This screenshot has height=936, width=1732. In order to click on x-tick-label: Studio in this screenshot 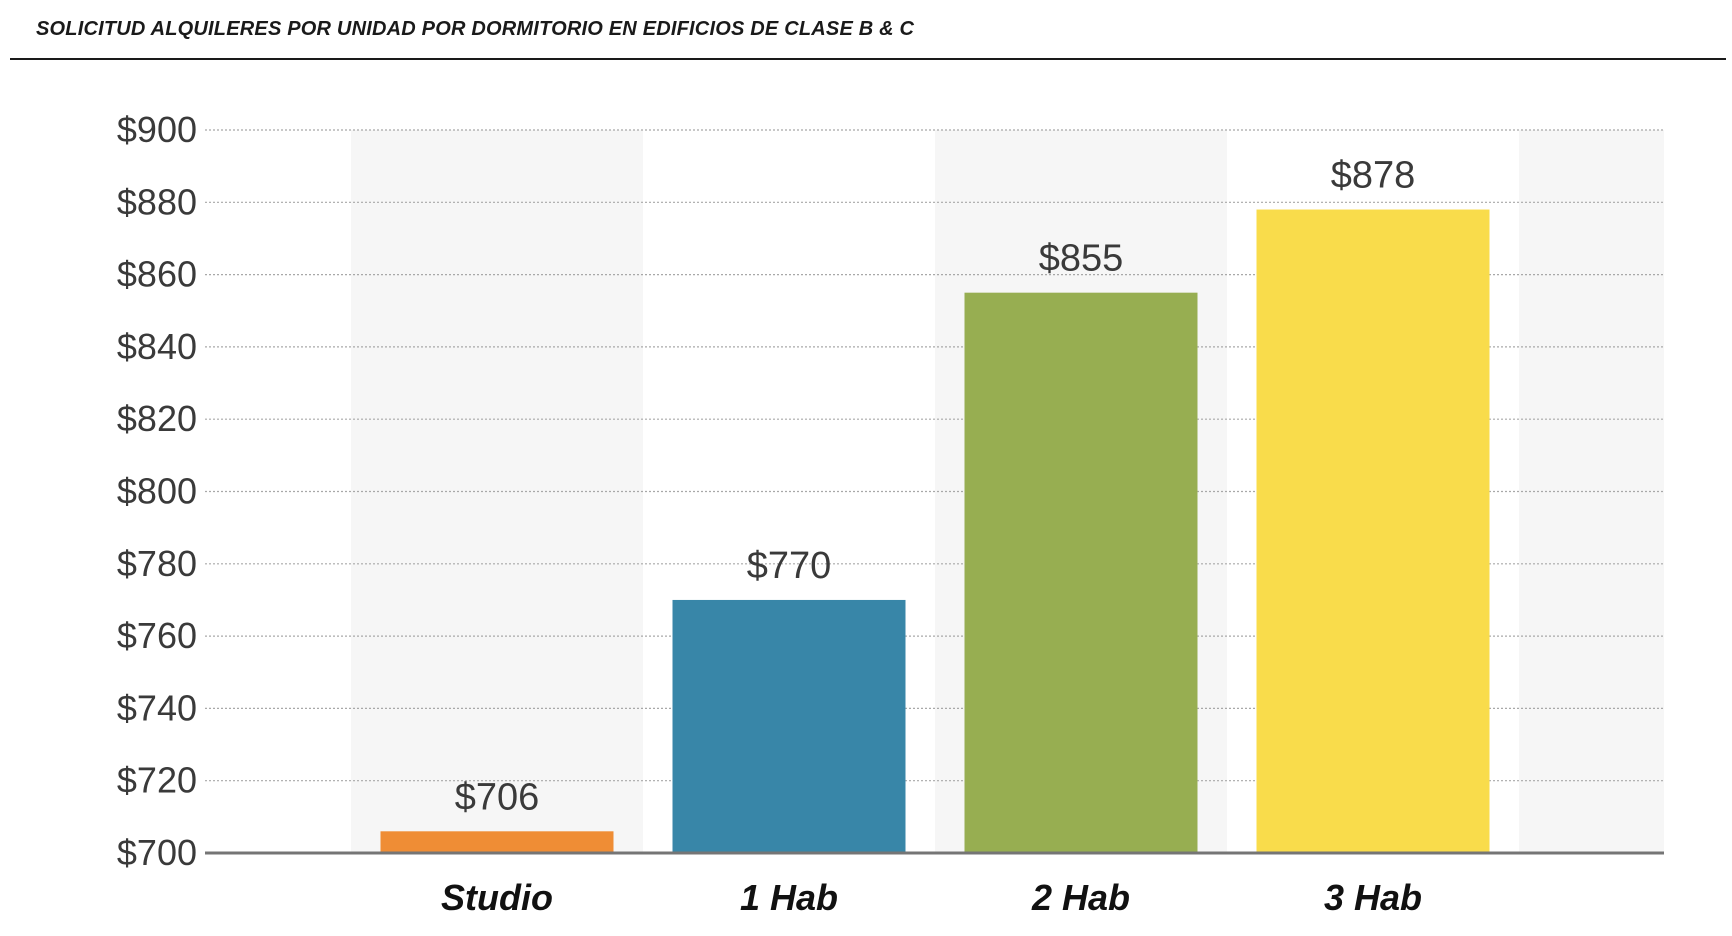, I will do `click(497, 897)`.